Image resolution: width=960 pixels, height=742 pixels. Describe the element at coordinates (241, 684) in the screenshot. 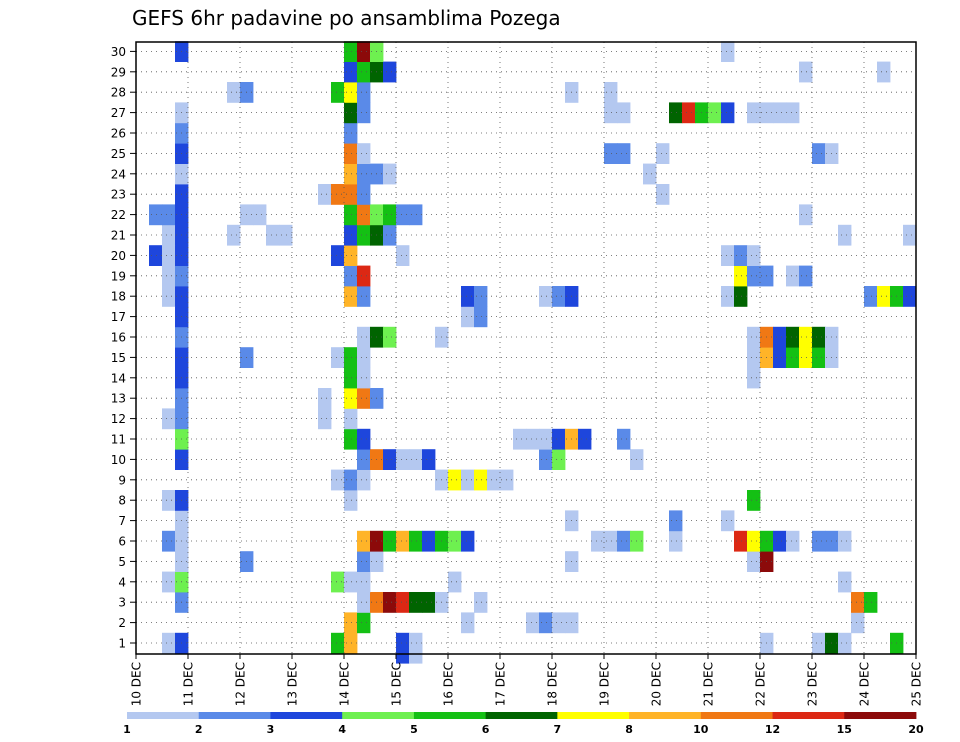

I see `x-tick-label: 12 DEC` at that location.